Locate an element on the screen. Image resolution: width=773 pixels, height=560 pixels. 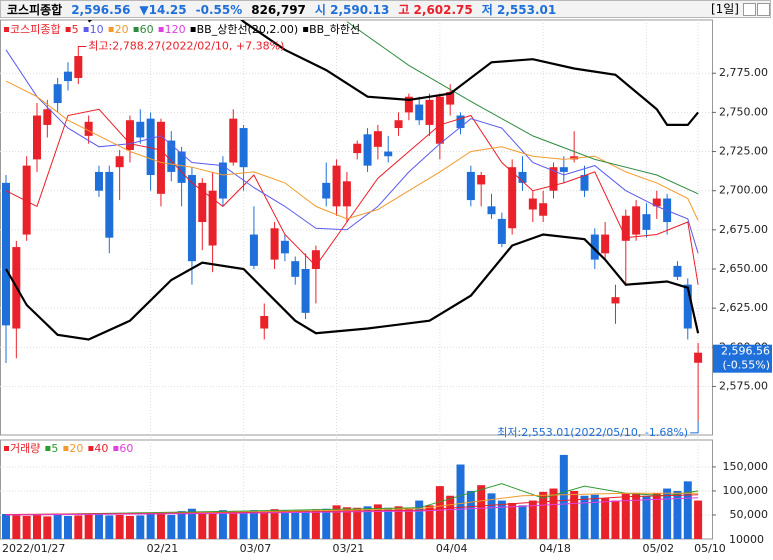
x-tick-label: 03/07 is located at coordinates (256, 548).